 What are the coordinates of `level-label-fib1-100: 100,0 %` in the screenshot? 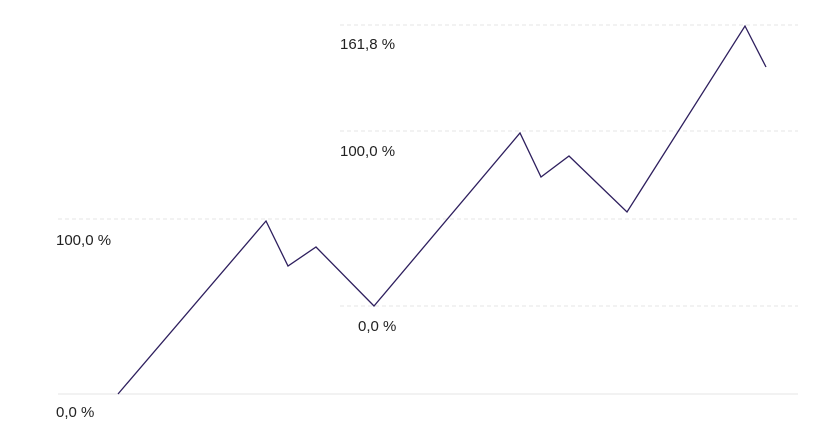 It's located at (83, 240).